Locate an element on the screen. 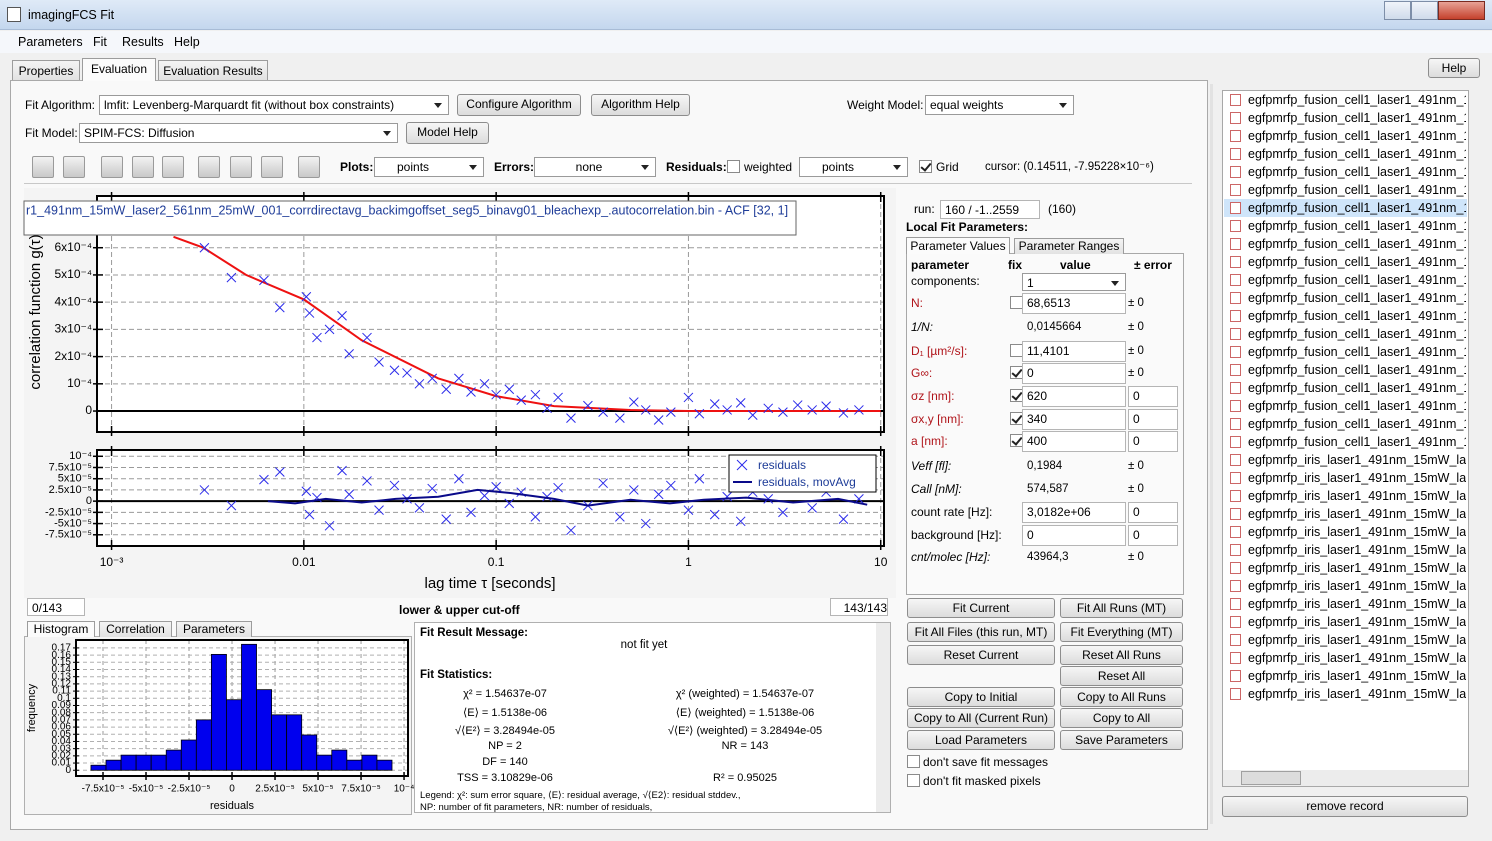 The image size is (1492, 841). remove-record-button: remove record is located at coordinates (1345, 806).